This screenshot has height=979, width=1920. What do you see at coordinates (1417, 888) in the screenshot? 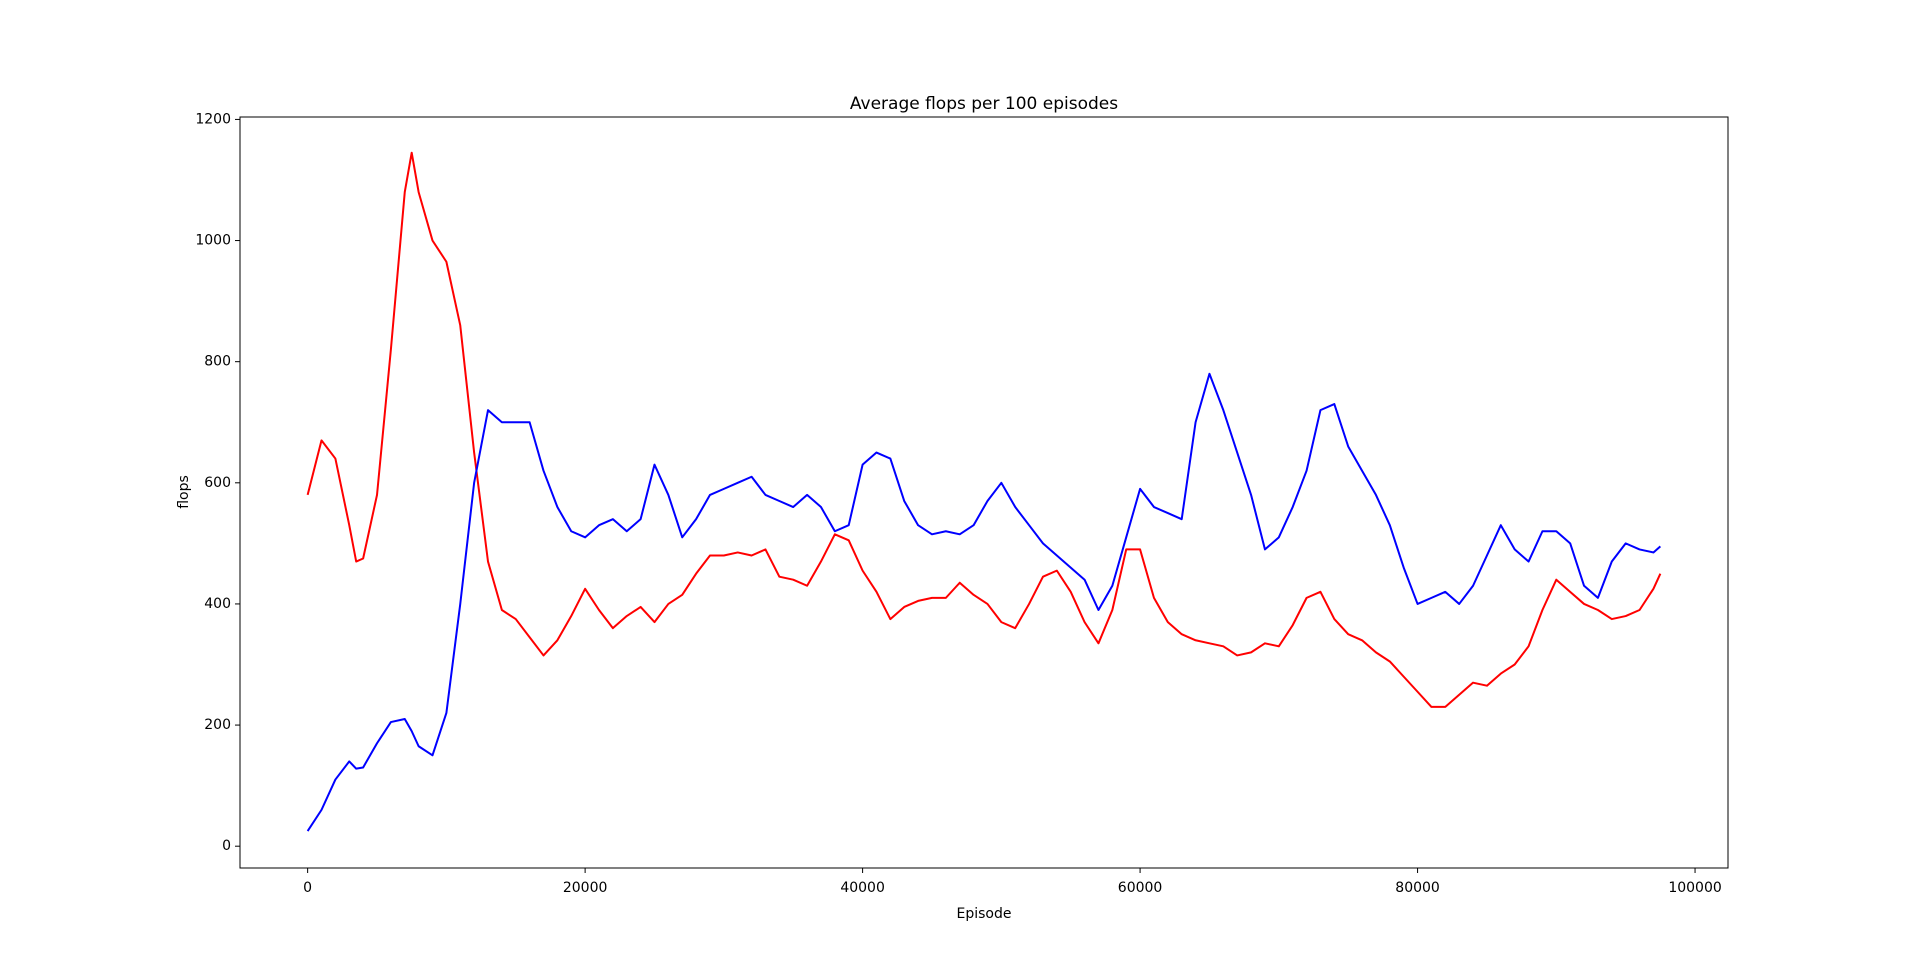
I see `x-tick-label: 80000` at bounding box center [1417, 888].